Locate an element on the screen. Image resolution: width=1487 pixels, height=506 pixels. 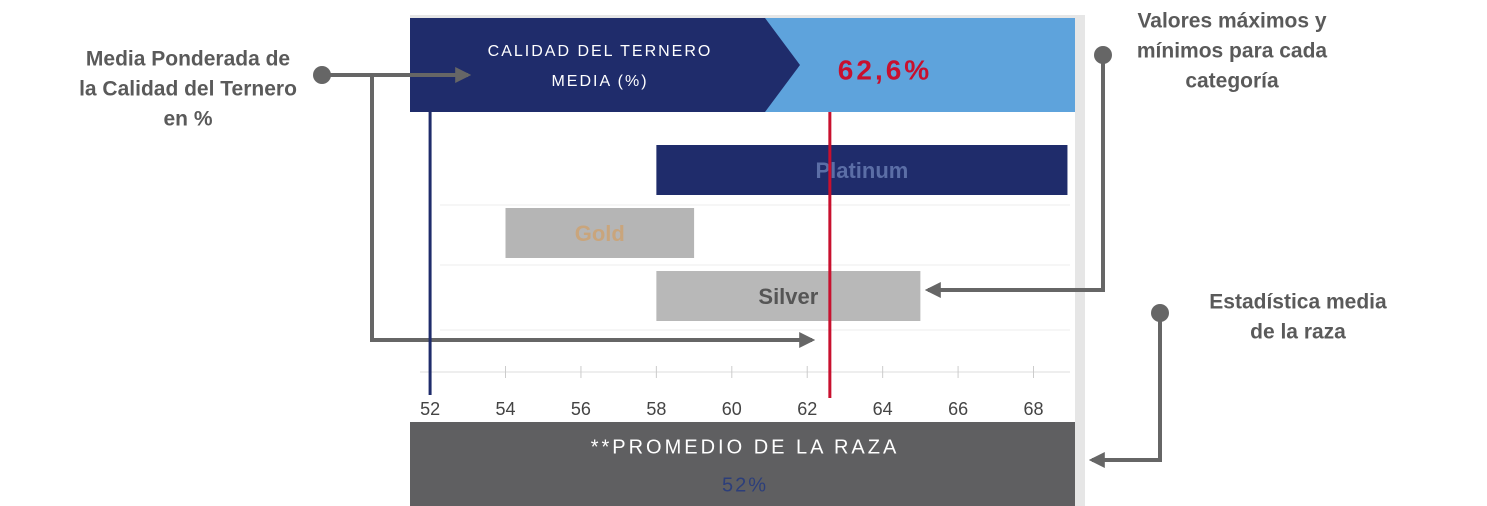
header-dark is located at coordinates (605, 65).